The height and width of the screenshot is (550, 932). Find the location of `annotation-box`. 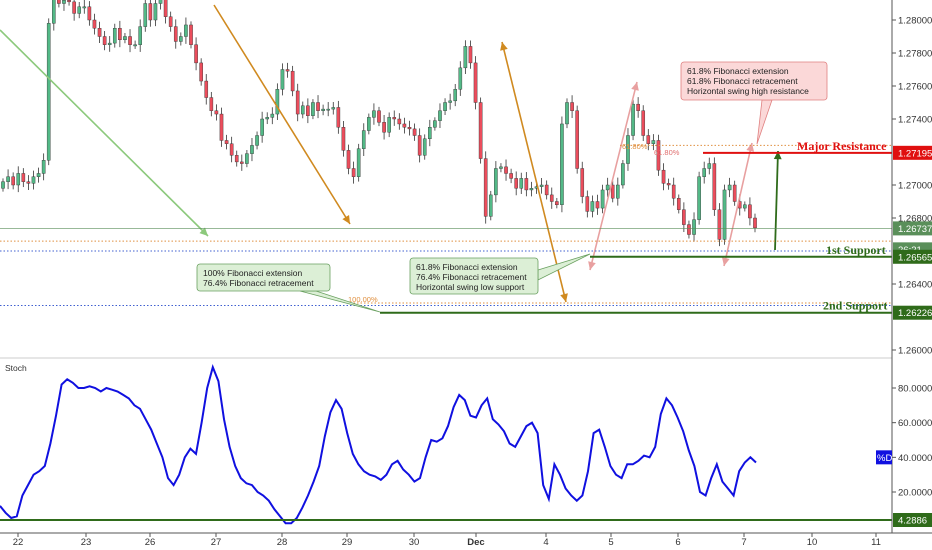

annotation-box is located at coordinates (754, 81).